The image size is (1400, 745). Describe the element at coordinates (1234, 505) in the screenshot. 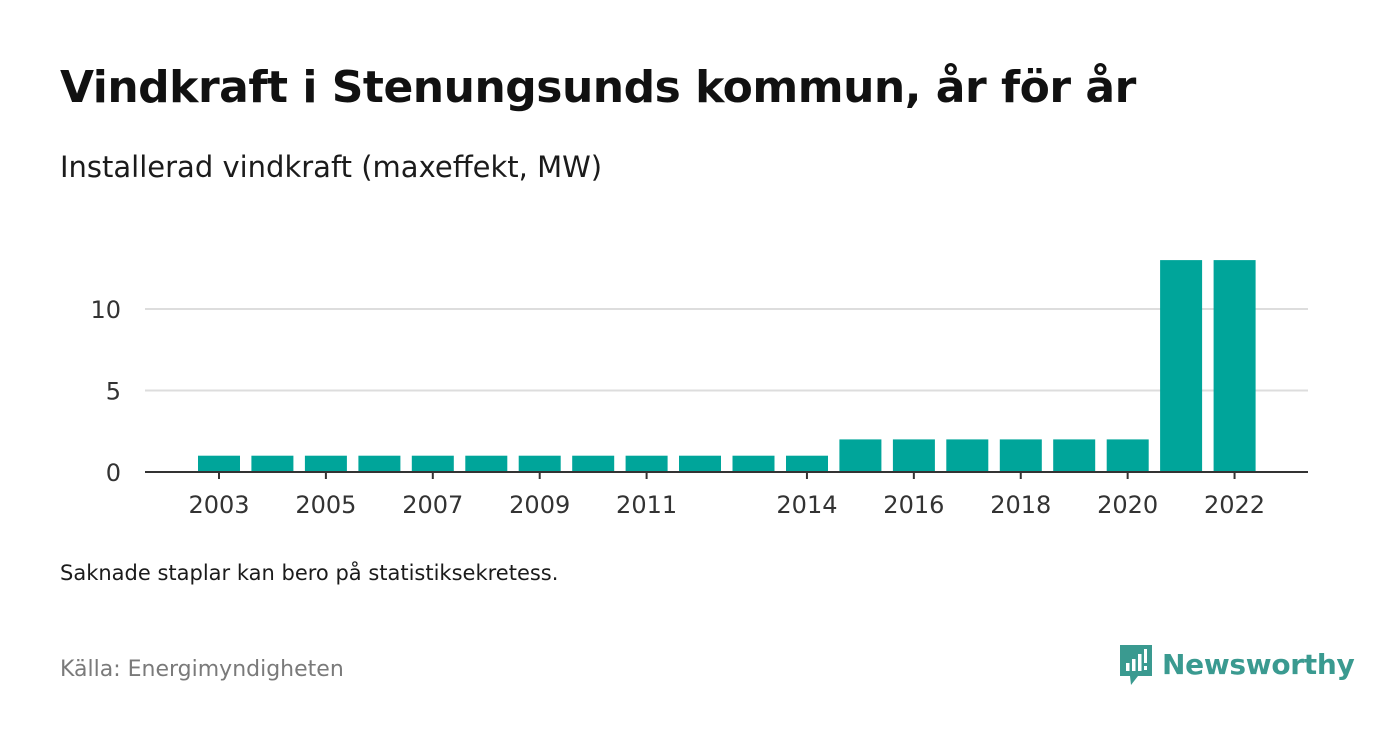

I see `x-tick-label: 2022` at that location.